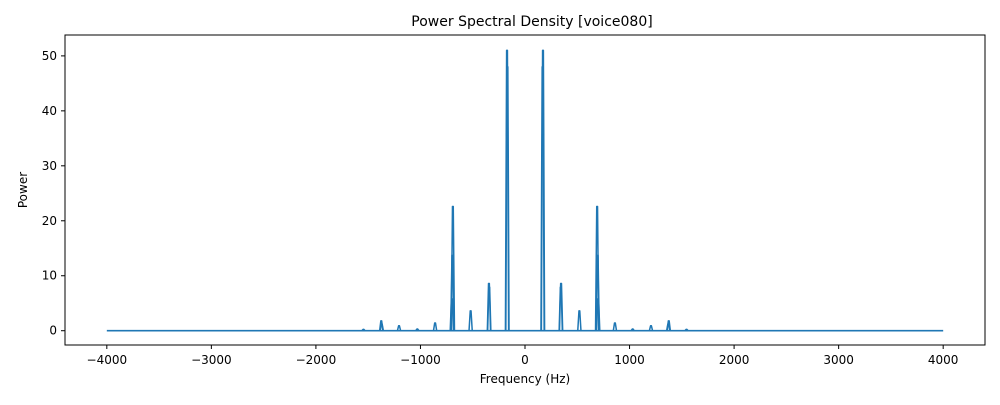  Describe the element at coordinates (211, 360) in the screenshot. I see `x-tick-label: −3000` at that location.